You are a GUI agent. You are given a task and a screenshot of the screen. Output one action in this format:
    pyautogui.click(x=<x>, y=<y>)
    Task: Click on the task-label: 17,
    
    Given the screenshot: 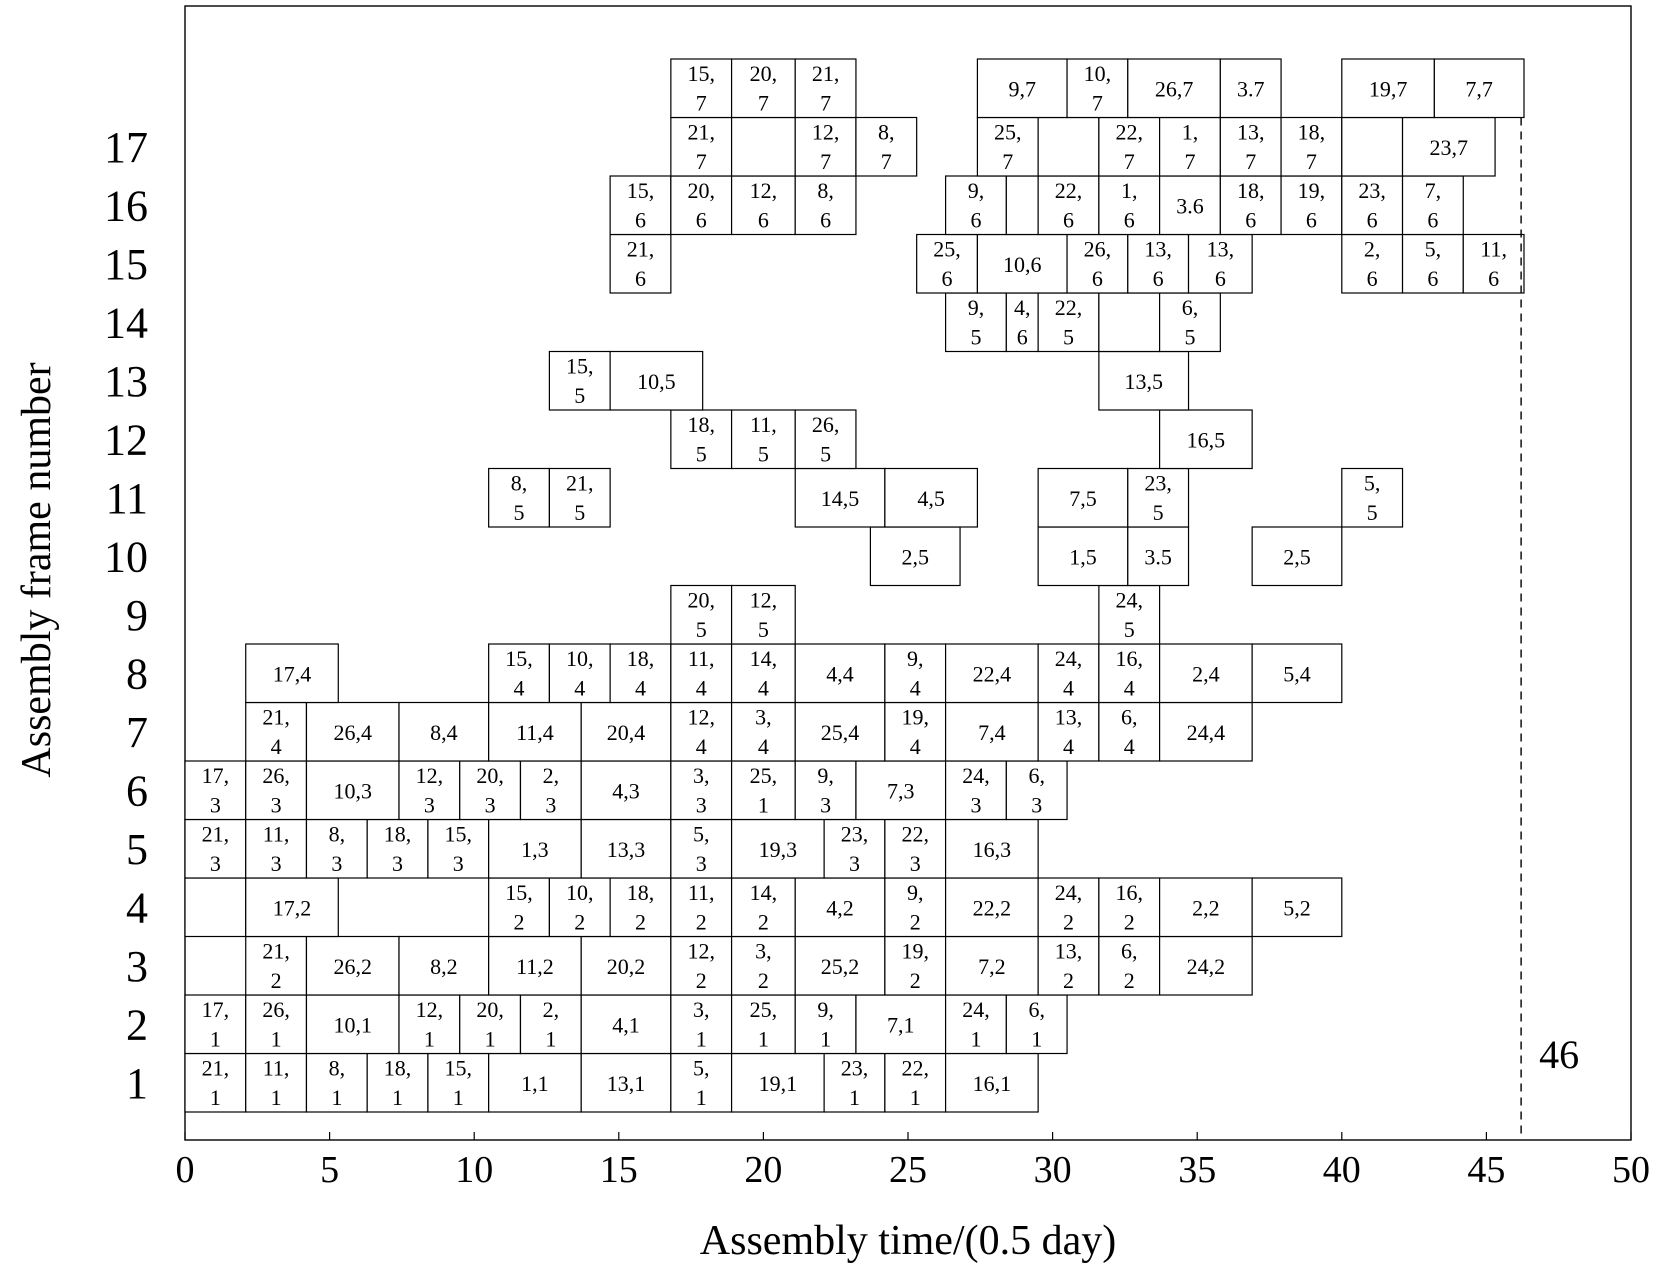 What is the action you would take?
    pyautogui.click(x=216, y=775)
    